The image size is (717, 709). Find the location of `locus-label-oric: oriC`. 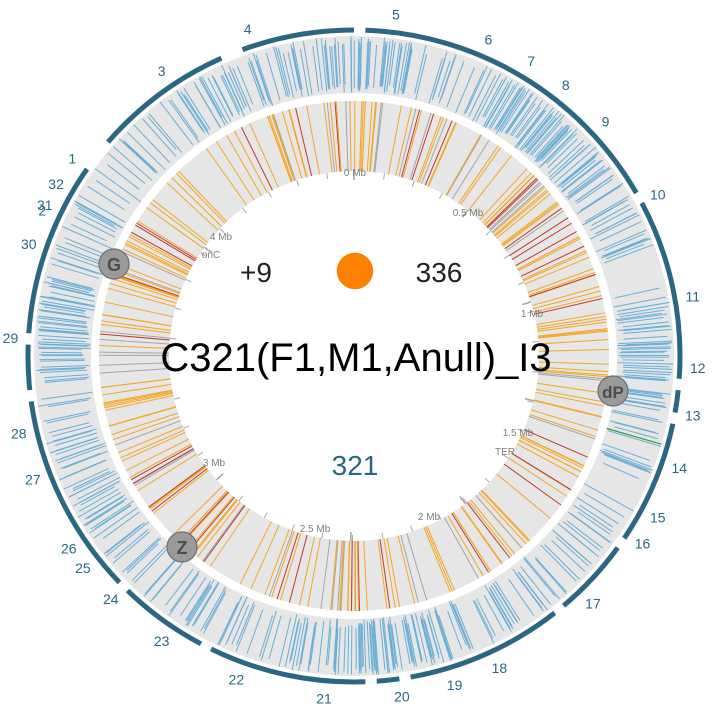

locus-label-oric: oriC is located at coordinates (211, 255).